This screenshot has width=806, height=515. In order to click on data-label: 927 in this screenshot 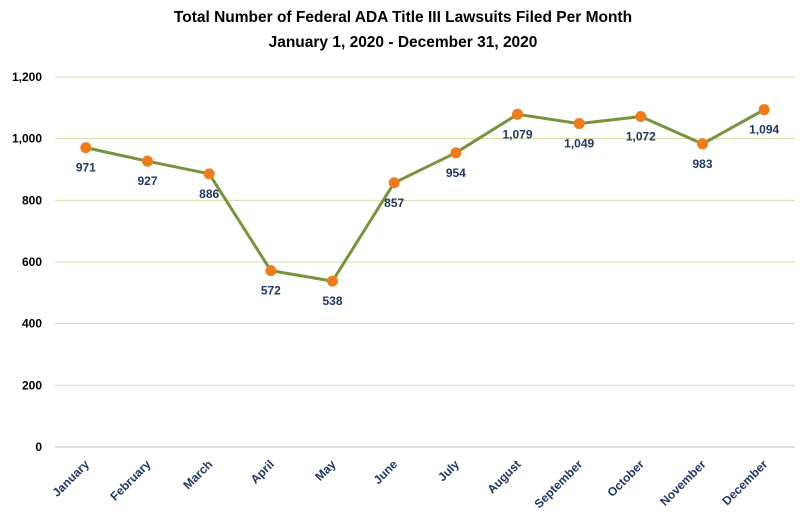, I will do `click(147, 181)`.